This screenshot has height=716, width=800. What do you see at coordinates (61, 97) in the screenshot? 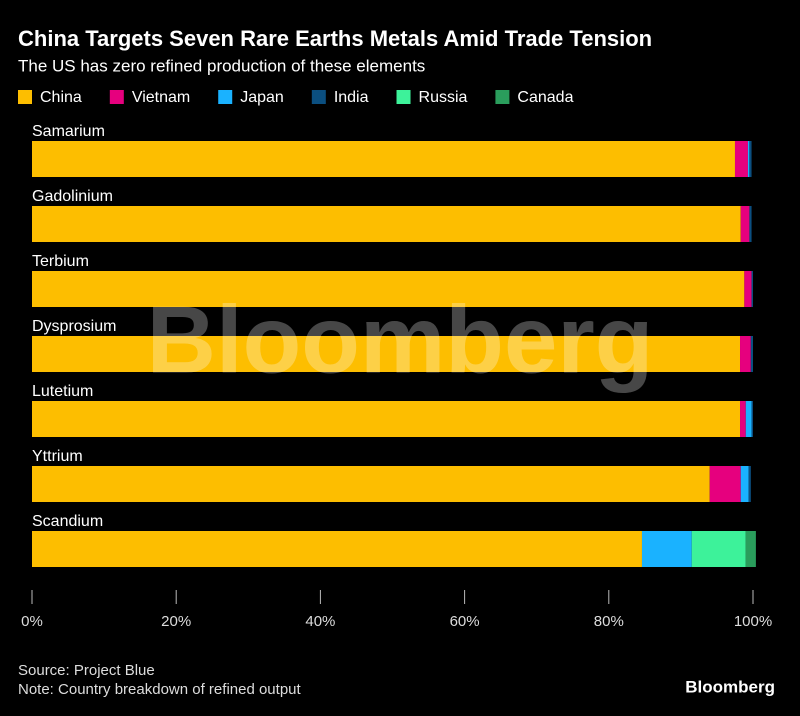
I see `legend-label: China` at bounding box center [61, 97].